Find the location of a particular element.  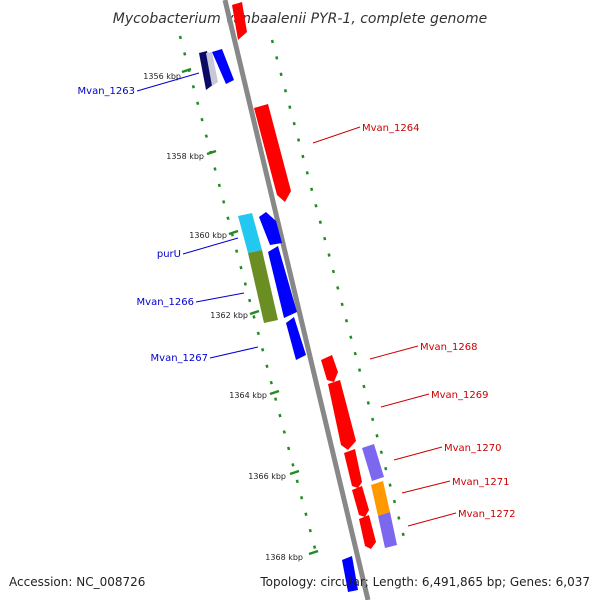

gene-feature-navy is located at coordinates (206, 70).